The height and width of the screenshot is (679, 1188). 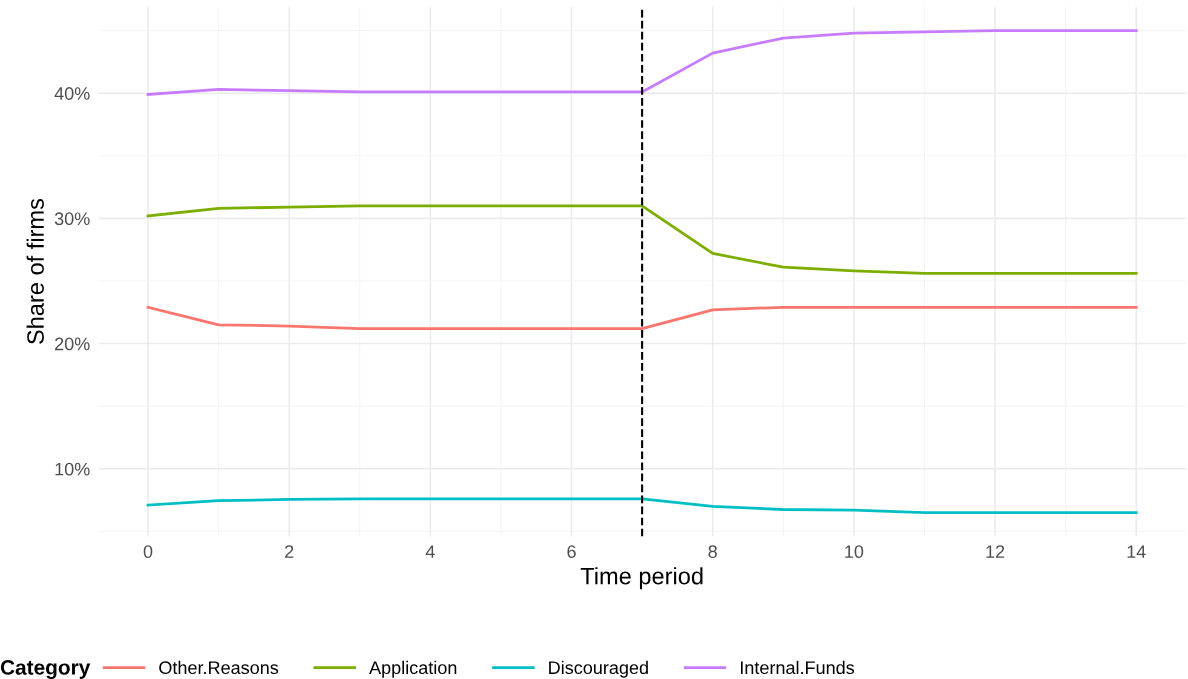 I want to click on x-tick-label: 6, so click(x=571, y=552).